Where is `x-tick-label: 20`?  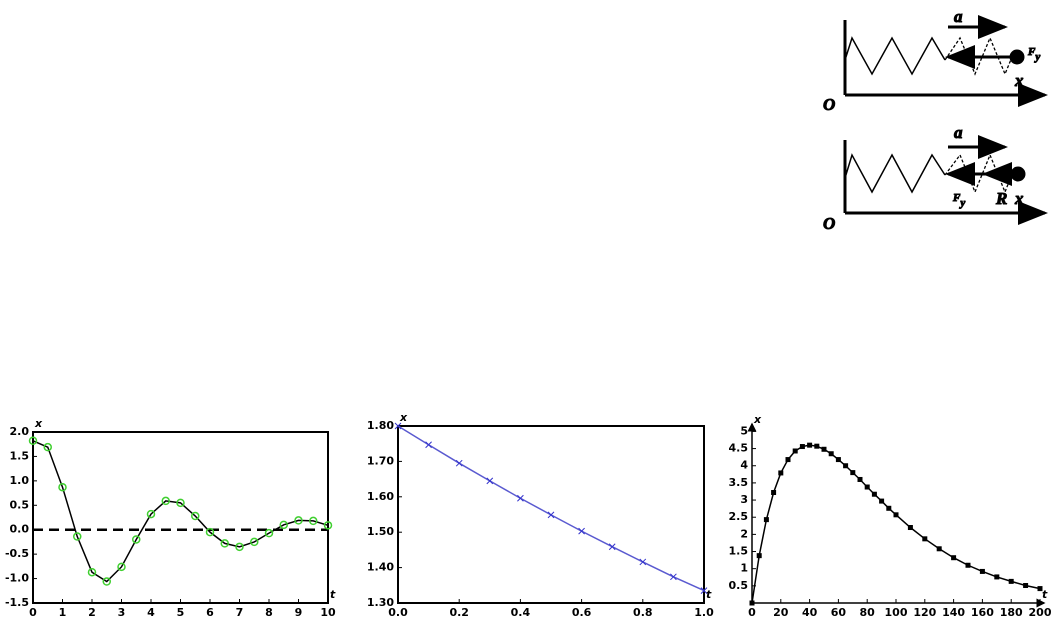
x-tick-label: 20 is located at coordinates (781, 612).